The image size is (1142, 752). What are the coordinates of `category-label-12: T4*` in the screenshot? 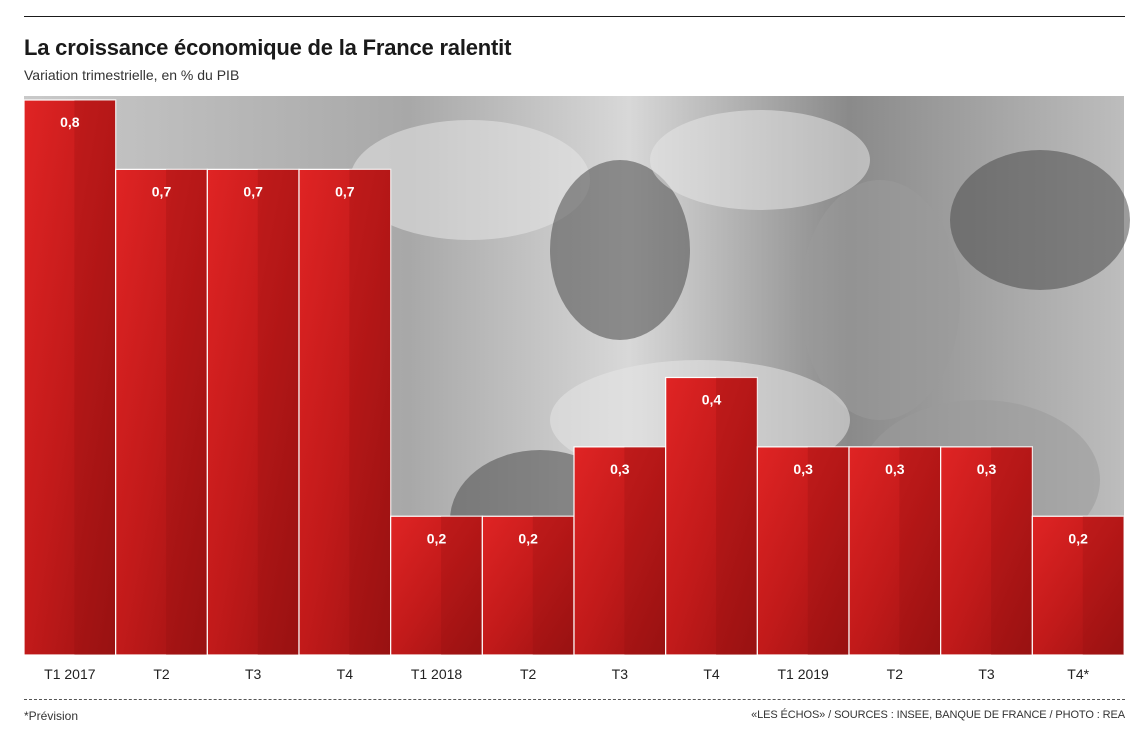 It's located at (1078, 674).